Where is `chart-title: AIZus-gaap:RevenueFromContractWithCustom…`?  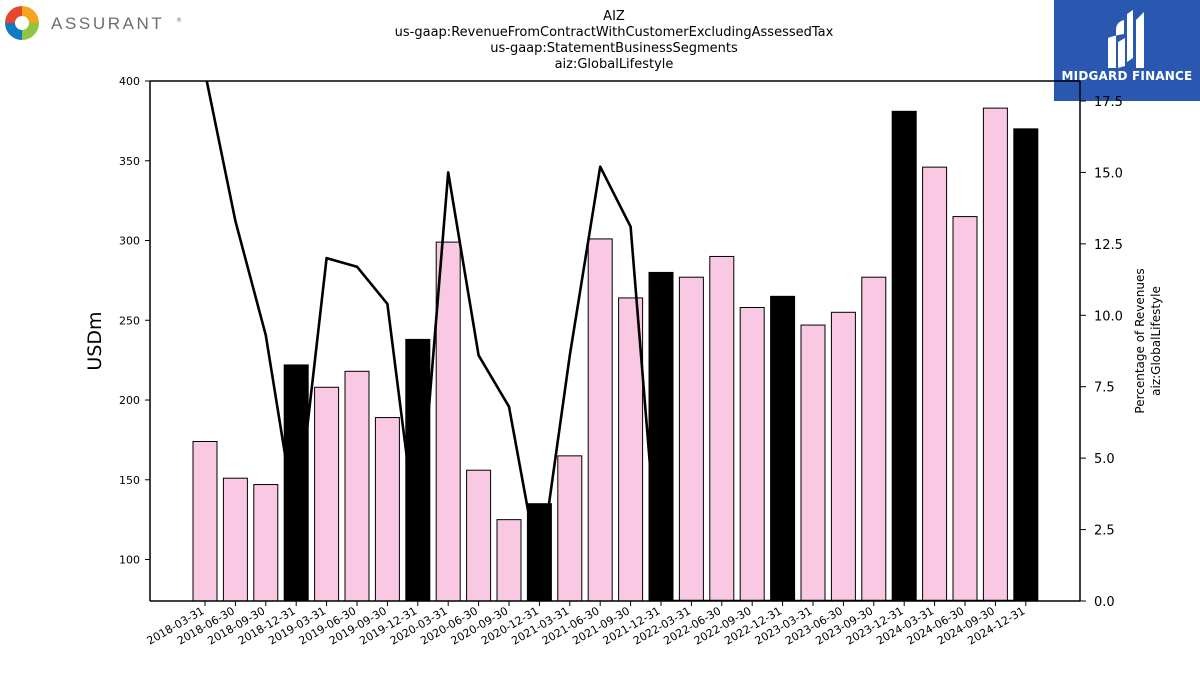 chart-title: AIZus-gaap:RevenueFromContractWithCustom… is located at coordinates (614, 40).